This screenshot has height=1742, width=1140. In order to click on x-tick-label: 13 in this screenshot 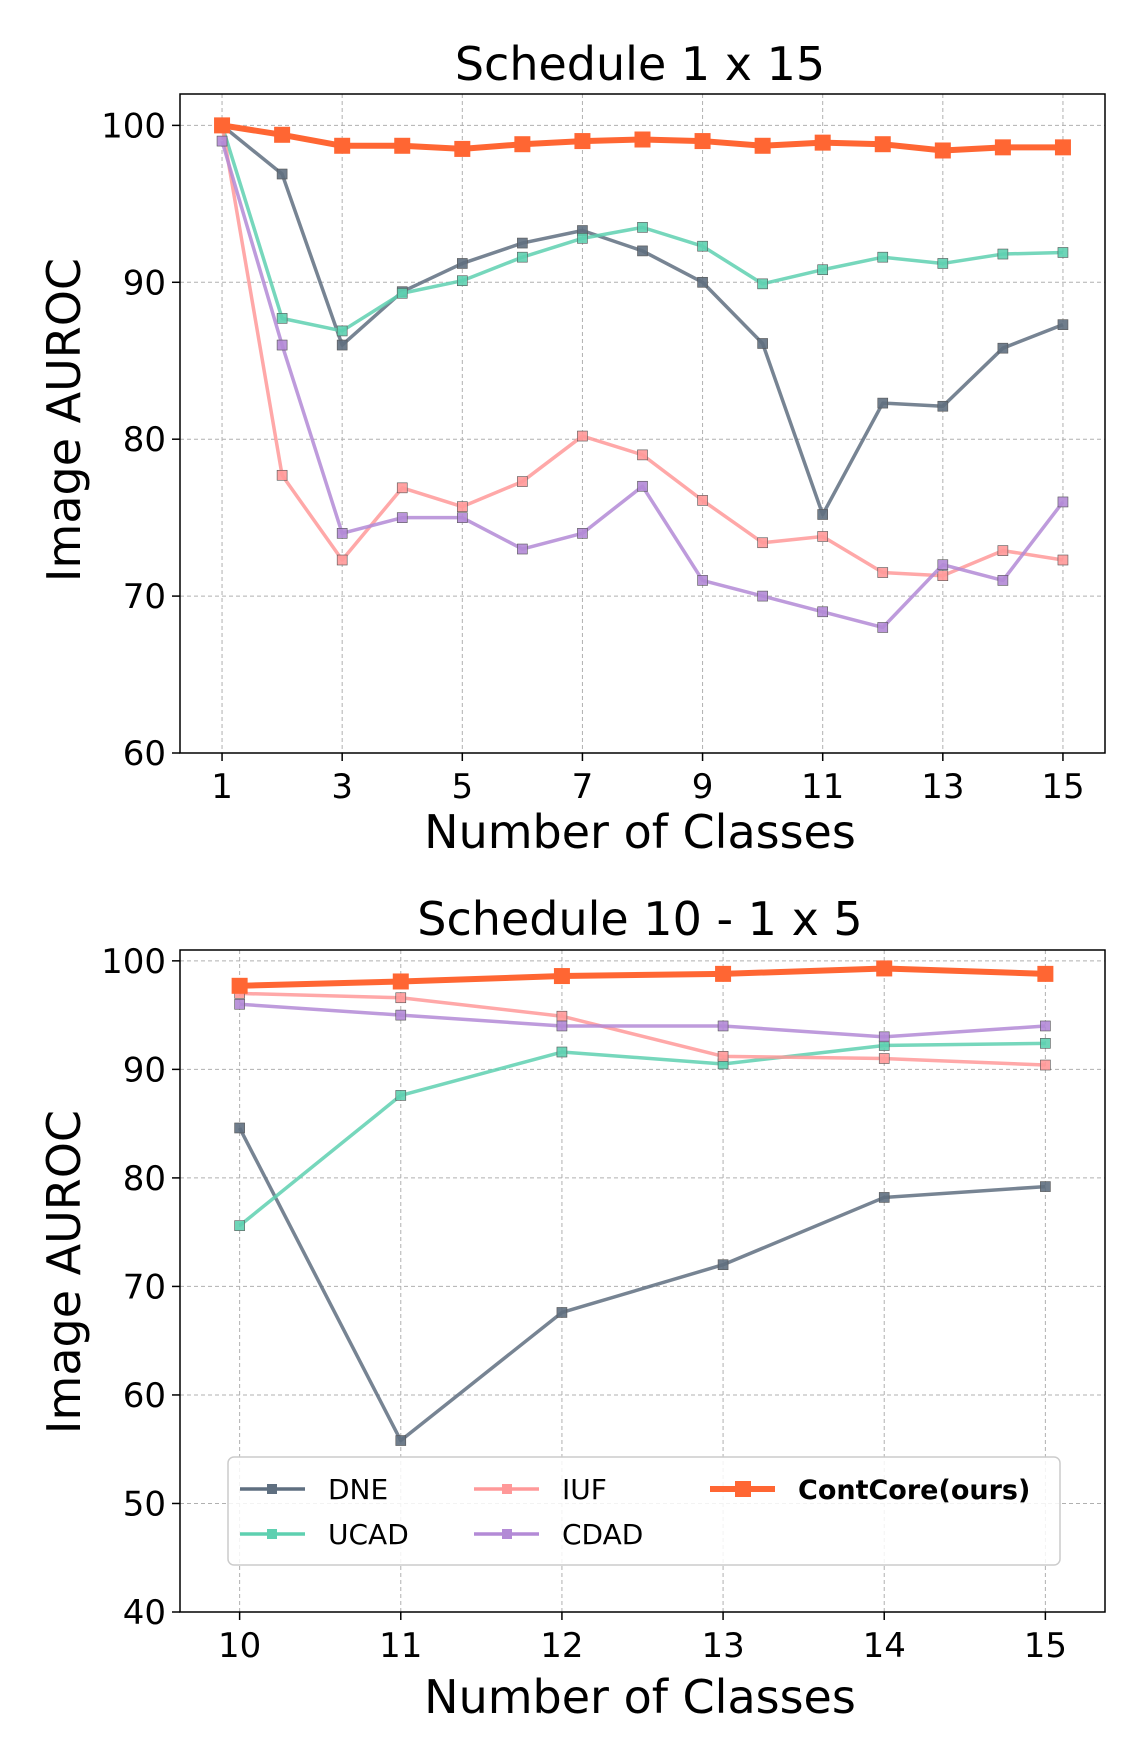, I will do `click(942, 787)`.